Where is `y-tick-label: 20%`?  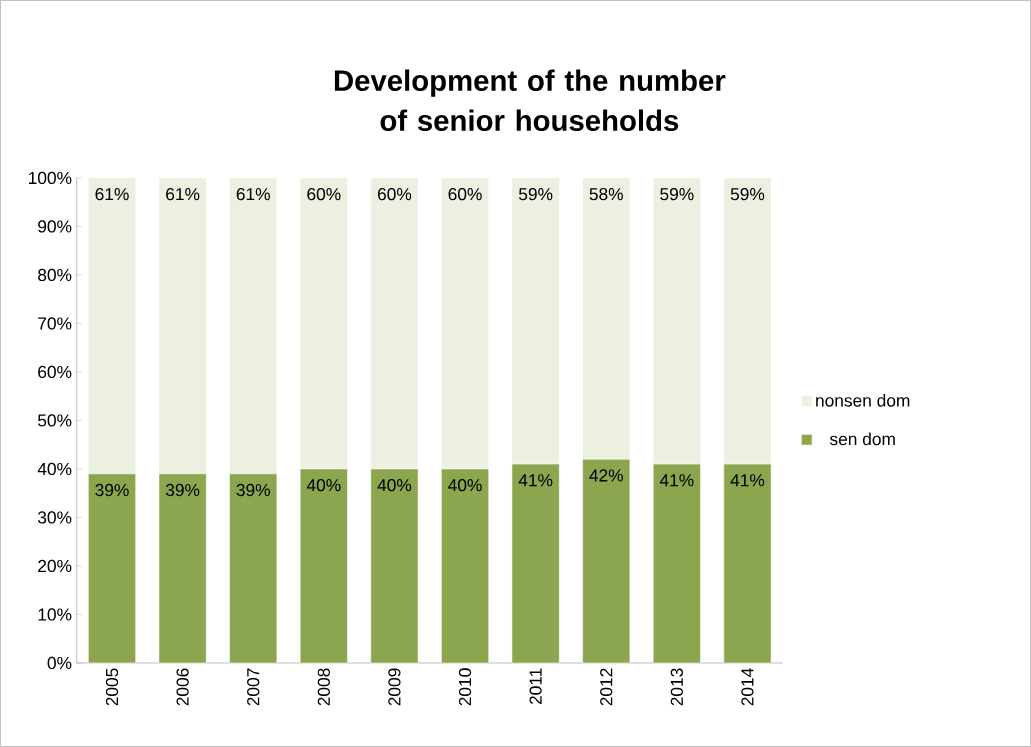
y-tick-label: 20% is located at coordinates (55, 566).